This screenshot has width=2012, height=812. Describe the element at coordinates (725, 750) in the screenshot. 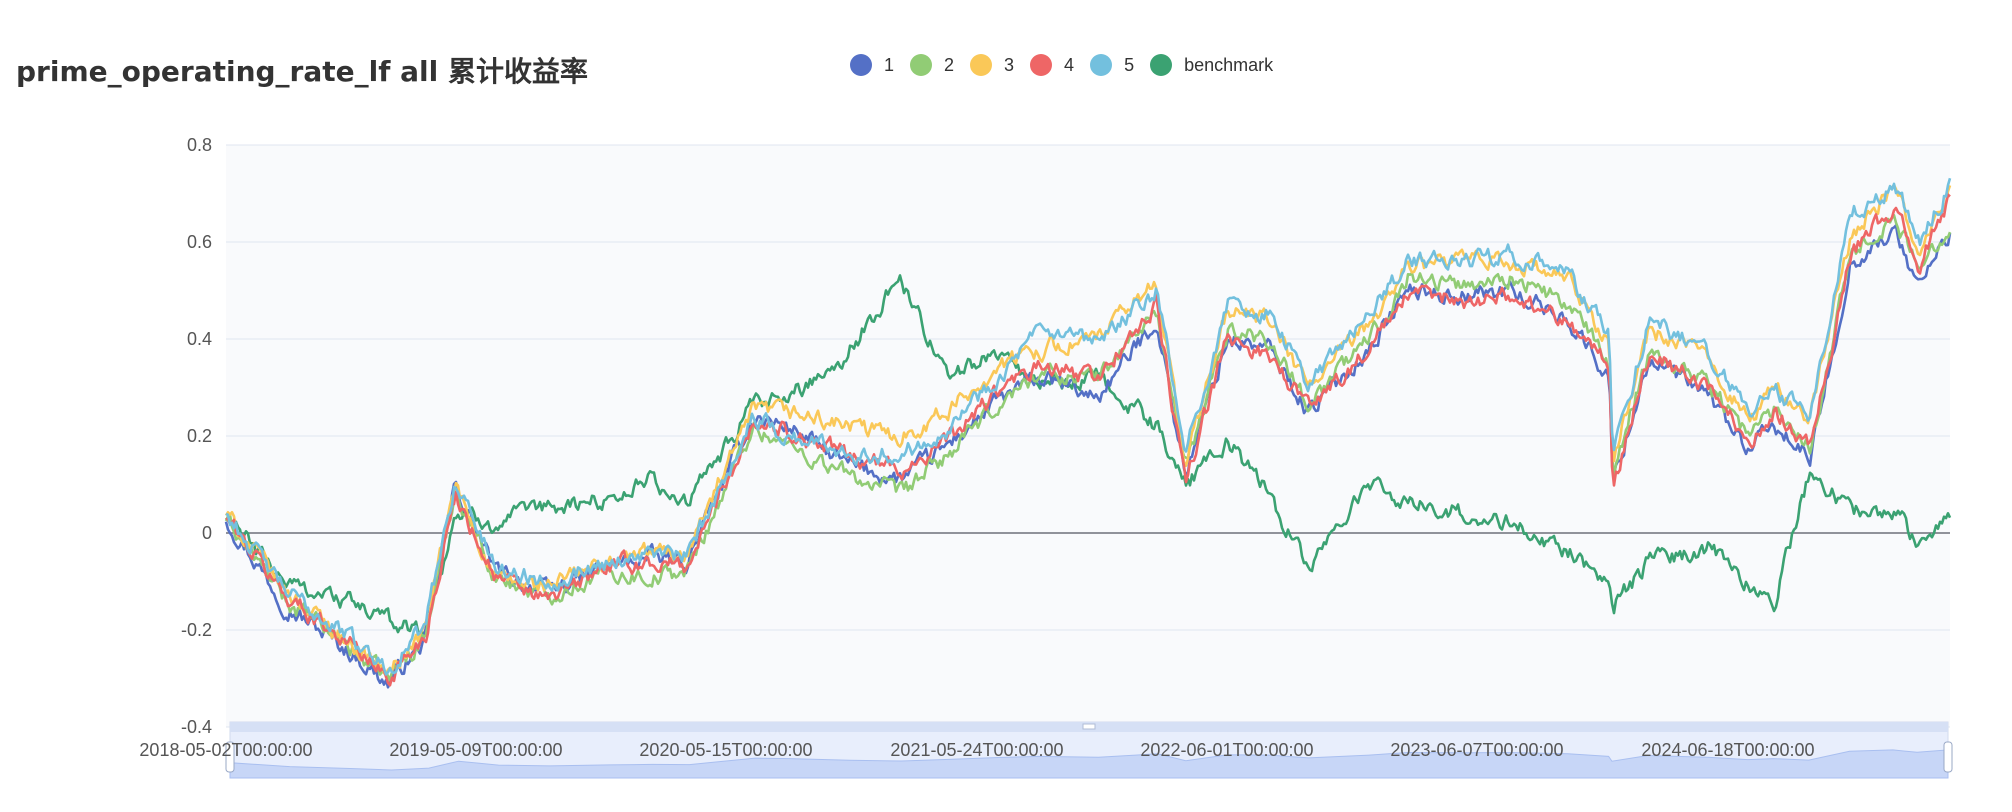

I see `x-tick-label: 2020-05-15T00:00:00` at that location.